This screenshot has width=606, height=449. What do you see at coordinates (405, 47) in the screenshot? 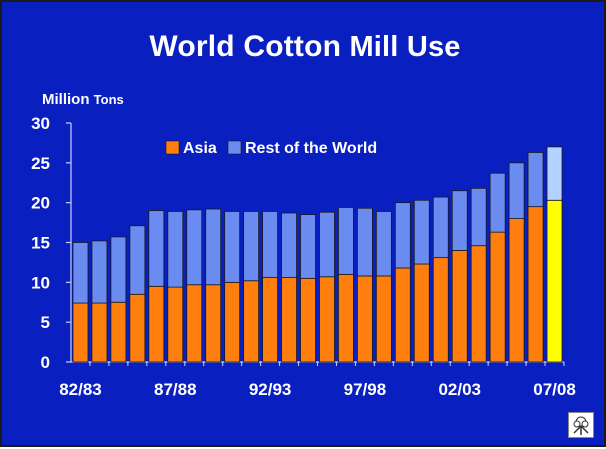
I see `title-tail: Mill Use` at bounding box center [405, 47].